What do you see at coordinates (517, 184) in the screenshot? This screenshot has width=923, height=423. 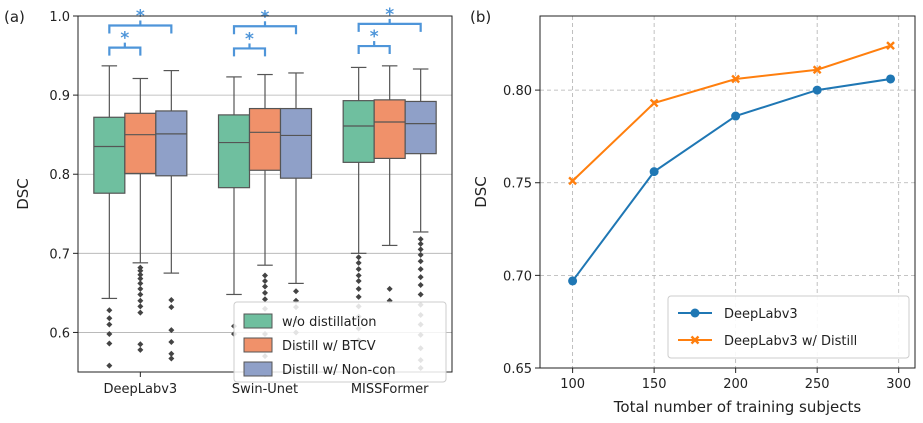 I see `y-tick-label: 0.75` at bounding box center [517, 184].